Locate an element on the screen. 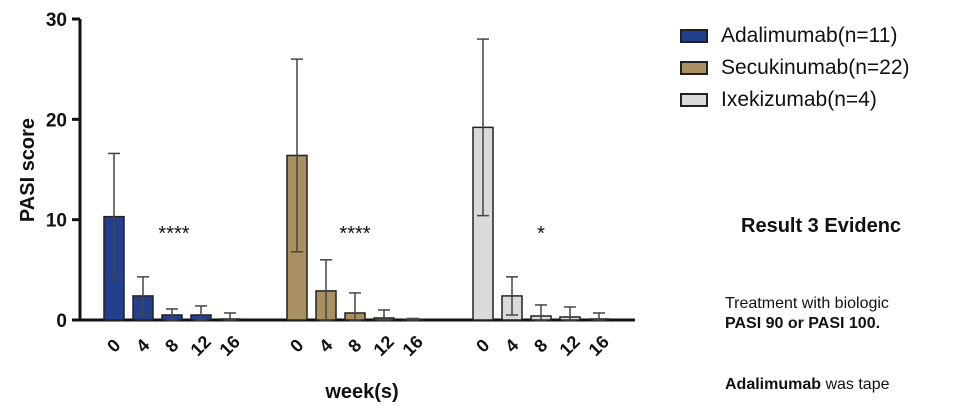 The width and height of the screenshot is (959, 409). x-axis-label: week(s) is located at coordinates (361, 392).